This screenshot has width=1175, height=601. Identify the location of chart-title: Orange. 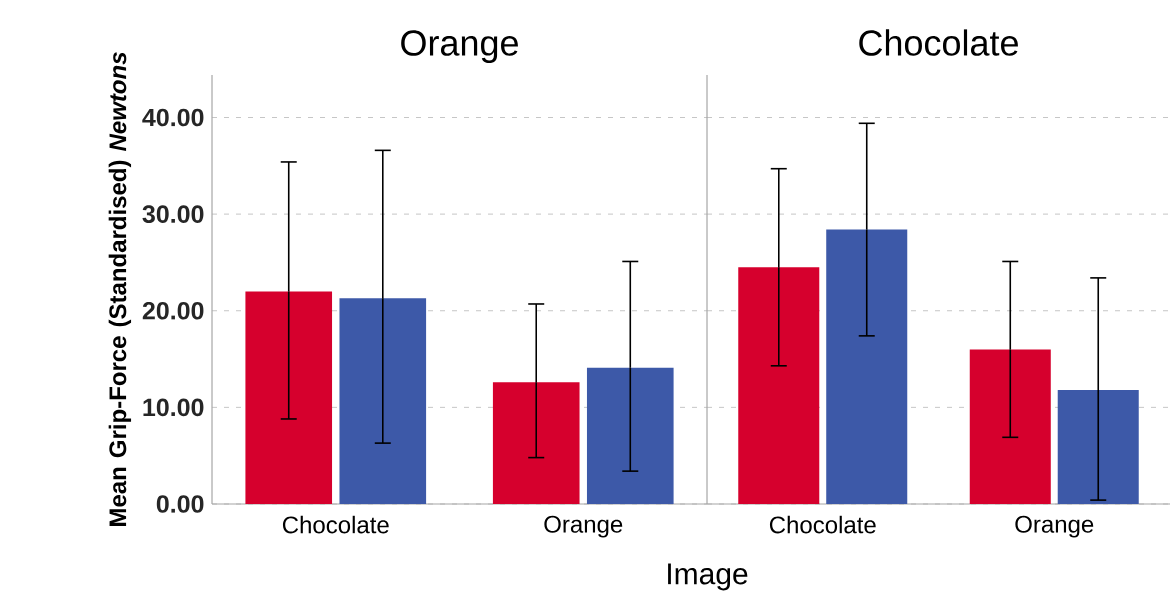
(459, 46).